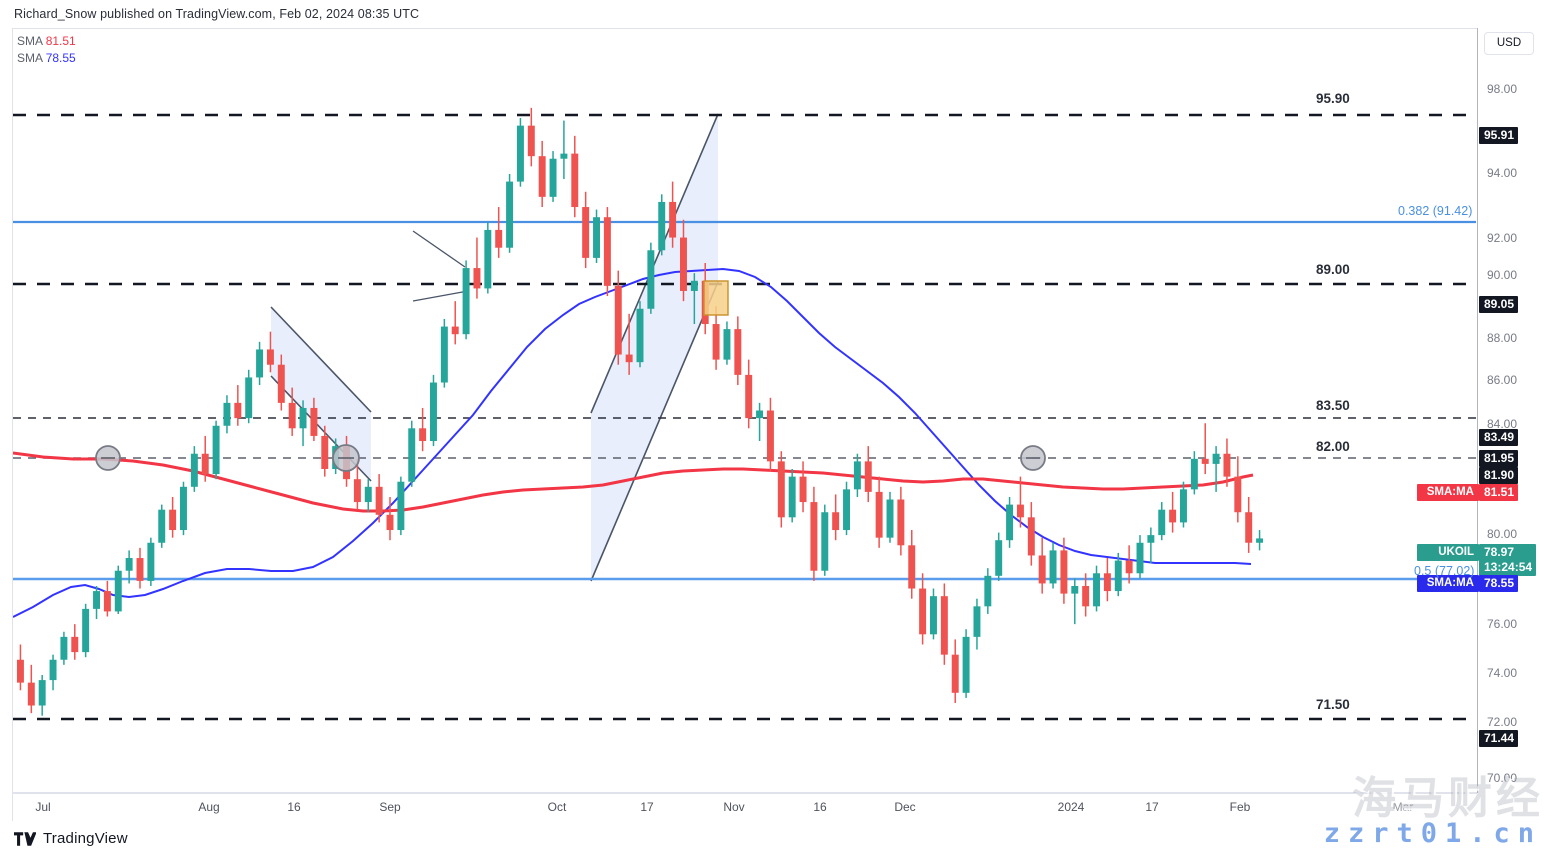 Image resolution: width=1556 pixels, height=857 pixels. What do you see at coordinates (1502, 89) in the screenshot?
I see `price-tick-98-00: 98.00` at bounding box center [1502, 89].